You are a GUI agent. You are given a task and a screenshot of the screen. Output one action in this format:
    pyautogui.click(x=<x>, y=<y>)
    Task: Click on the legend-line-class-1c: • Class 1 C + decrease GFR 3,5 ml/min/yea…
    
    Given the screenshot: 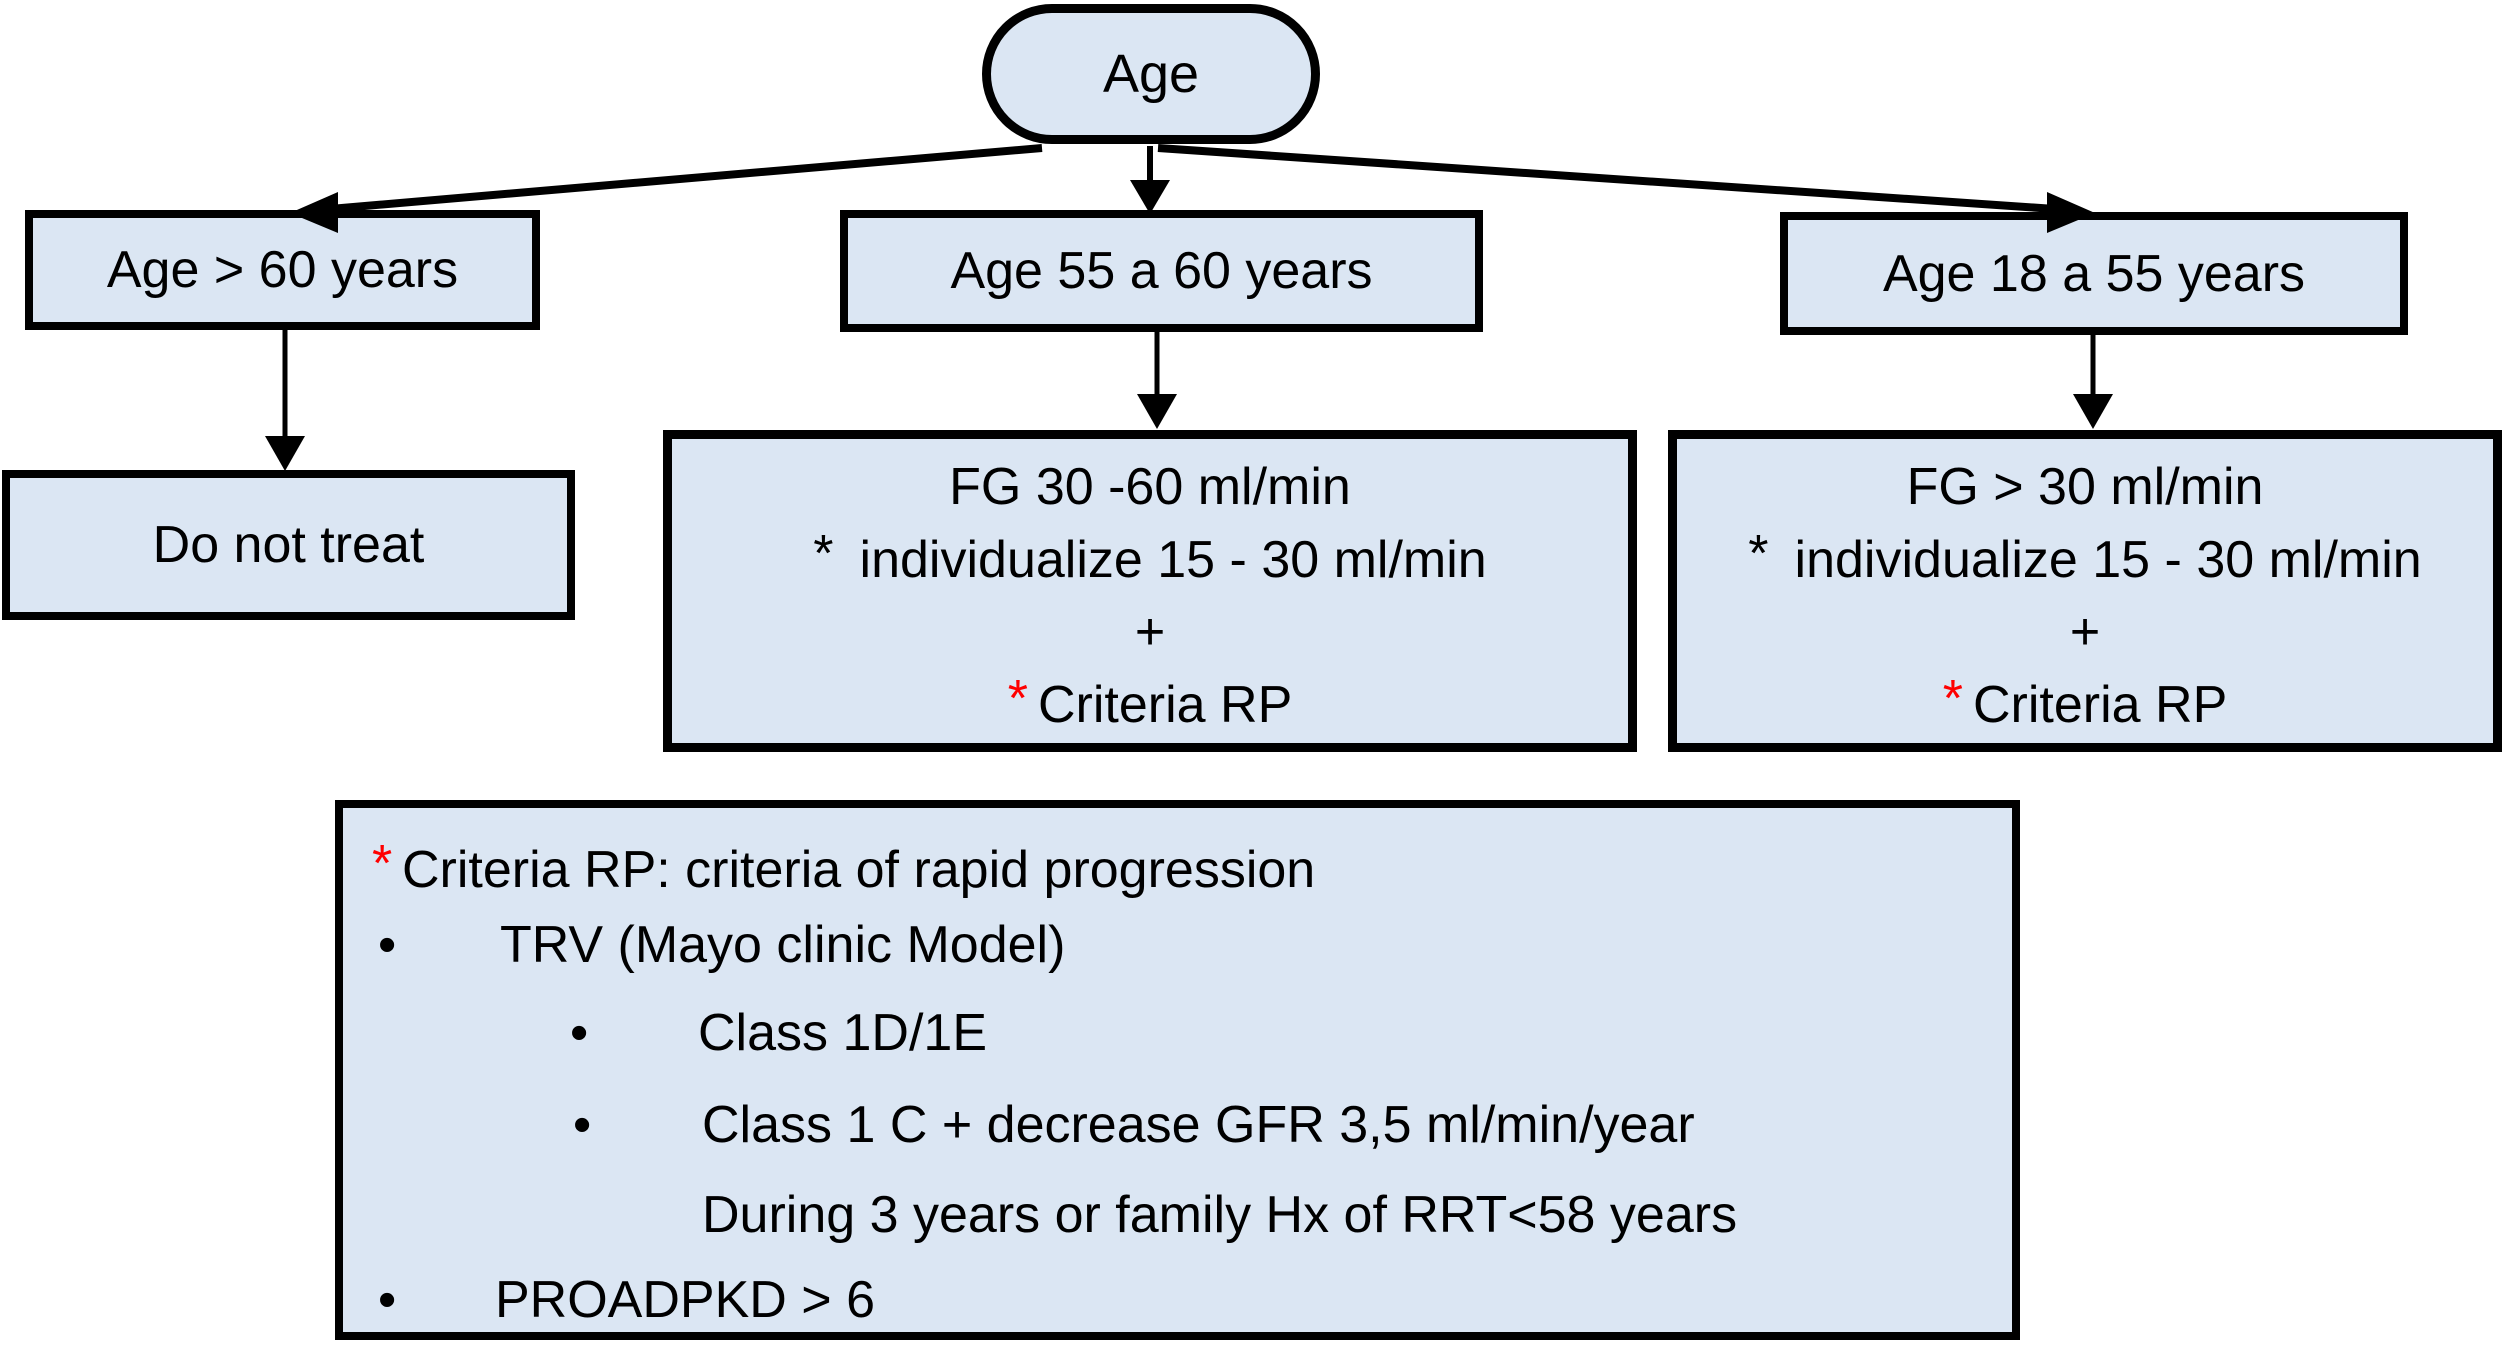 What is the action you would take?
    pyautogui.click(x=1134, y=1125)
    